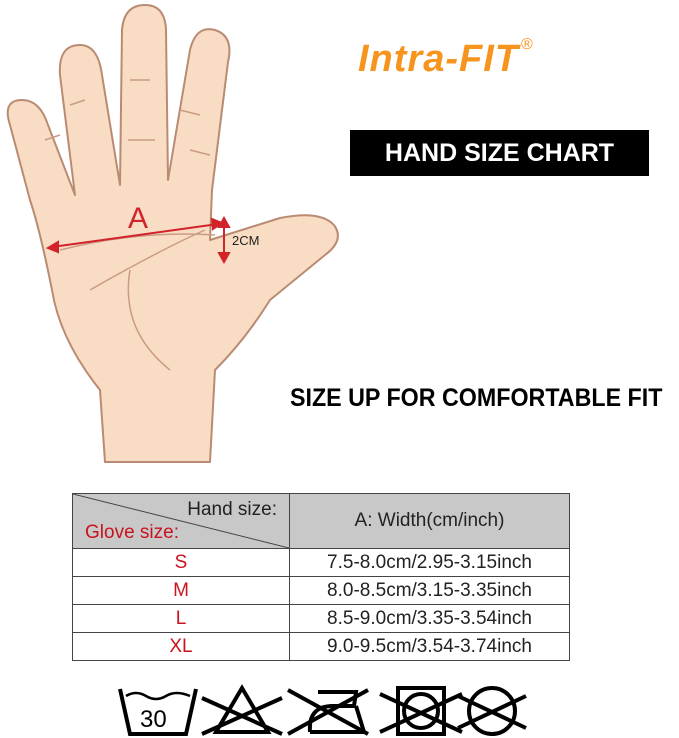 The image size is (679, 738). I want to click on table-row: S 7.5-8.0cm/2.95-3.15inch, so click(321, 562).